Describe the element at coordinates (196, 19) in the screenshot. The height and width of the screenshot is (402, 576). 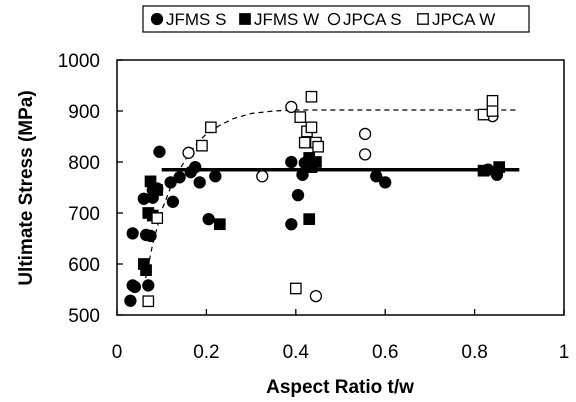
I see `legend-label: JFMS S` at that location.